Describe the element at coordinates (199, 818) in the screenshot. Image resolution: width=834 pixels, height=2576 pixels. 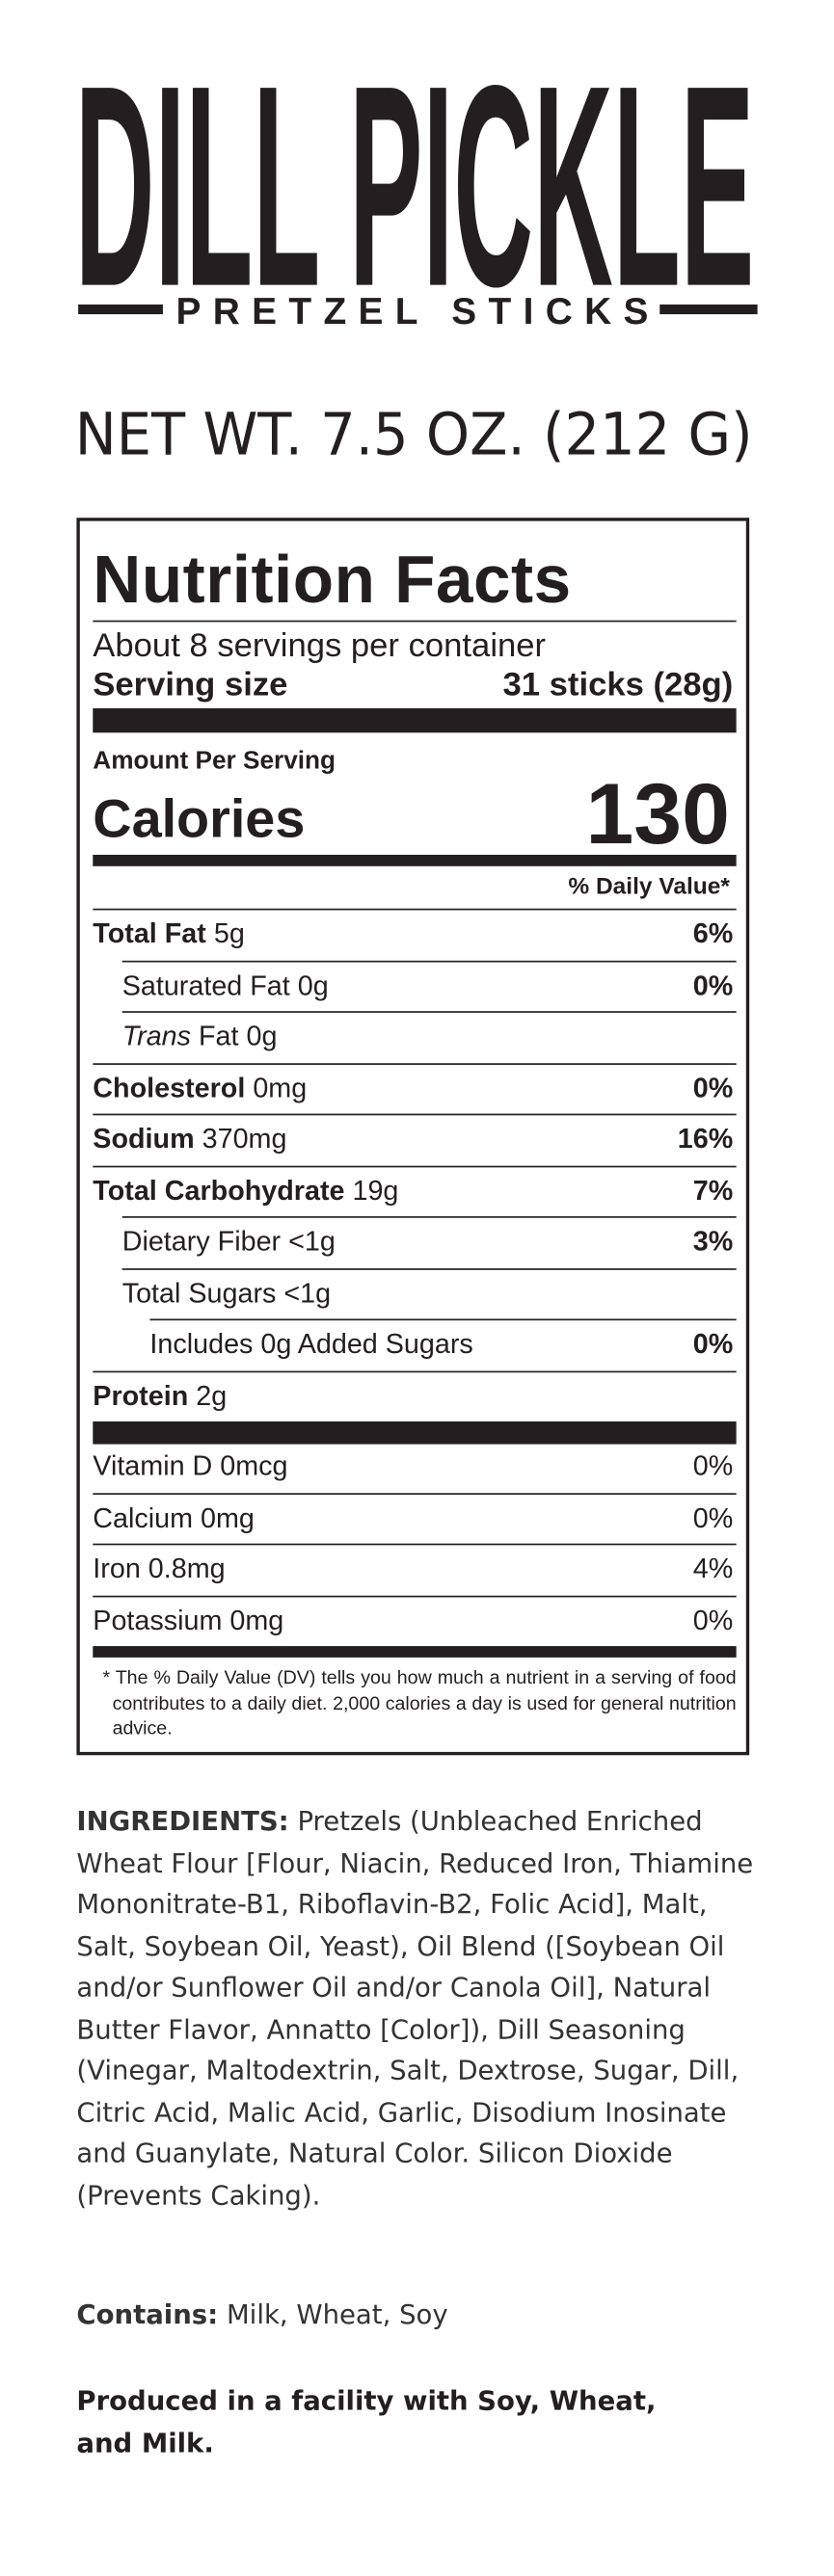
I see `calories-label: Calories` at that location.